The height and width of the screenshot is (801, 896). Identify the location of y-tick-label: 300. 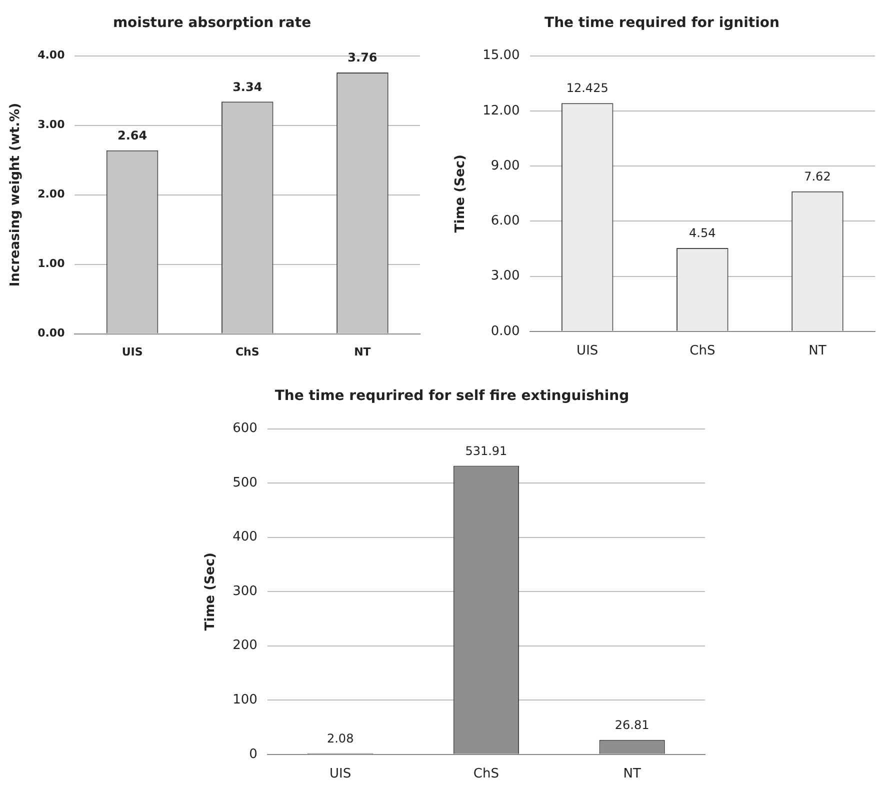
(245, 591).